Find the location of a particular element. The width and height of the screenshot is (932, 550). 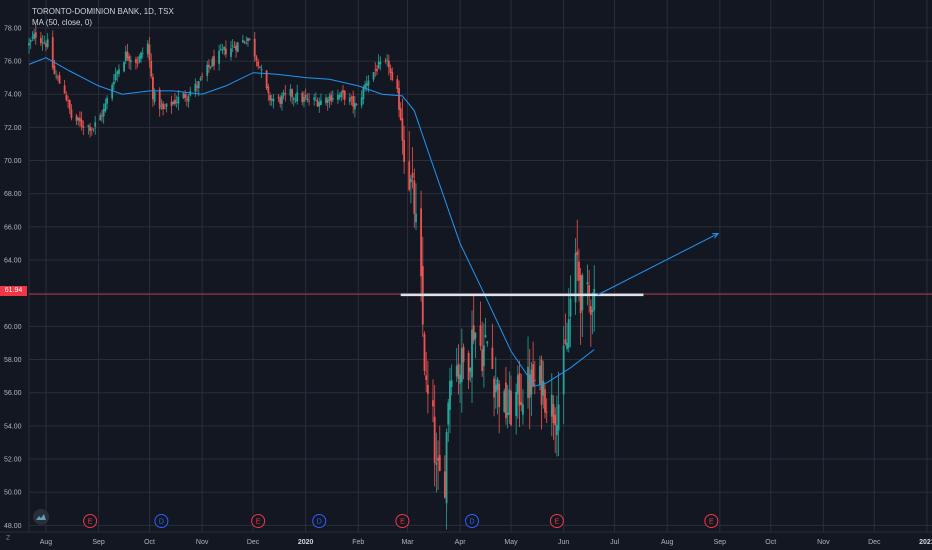

y-tick-label: 66.00 is located at coordinates (13, 227).